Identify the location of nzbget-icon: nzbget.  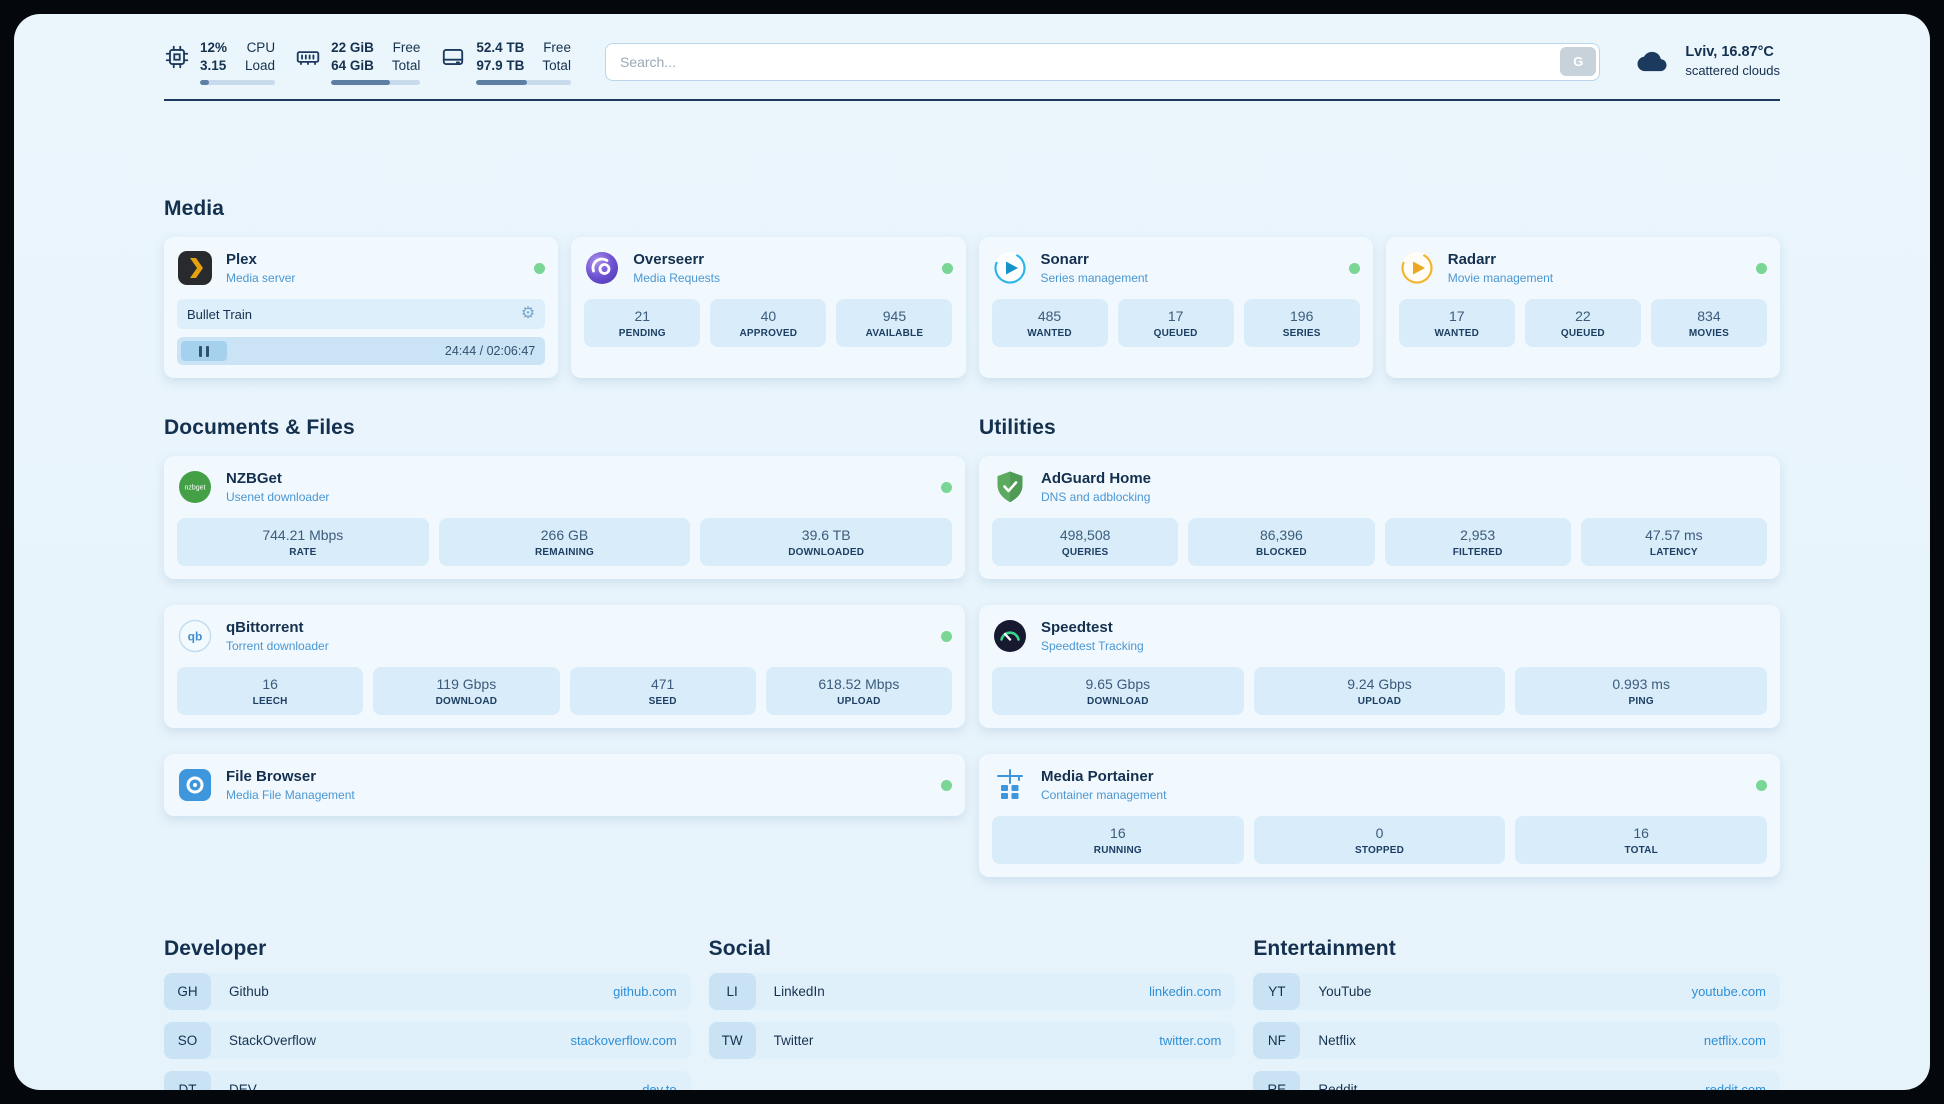
(195, 487).